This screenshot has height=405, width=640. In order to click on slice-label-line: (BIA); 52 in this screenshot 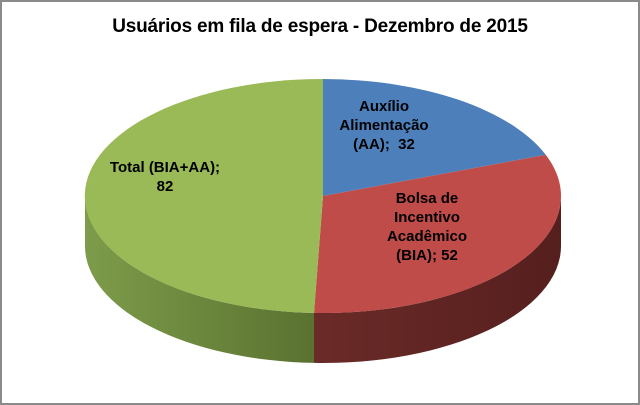, I will do `click(427, 255)`.